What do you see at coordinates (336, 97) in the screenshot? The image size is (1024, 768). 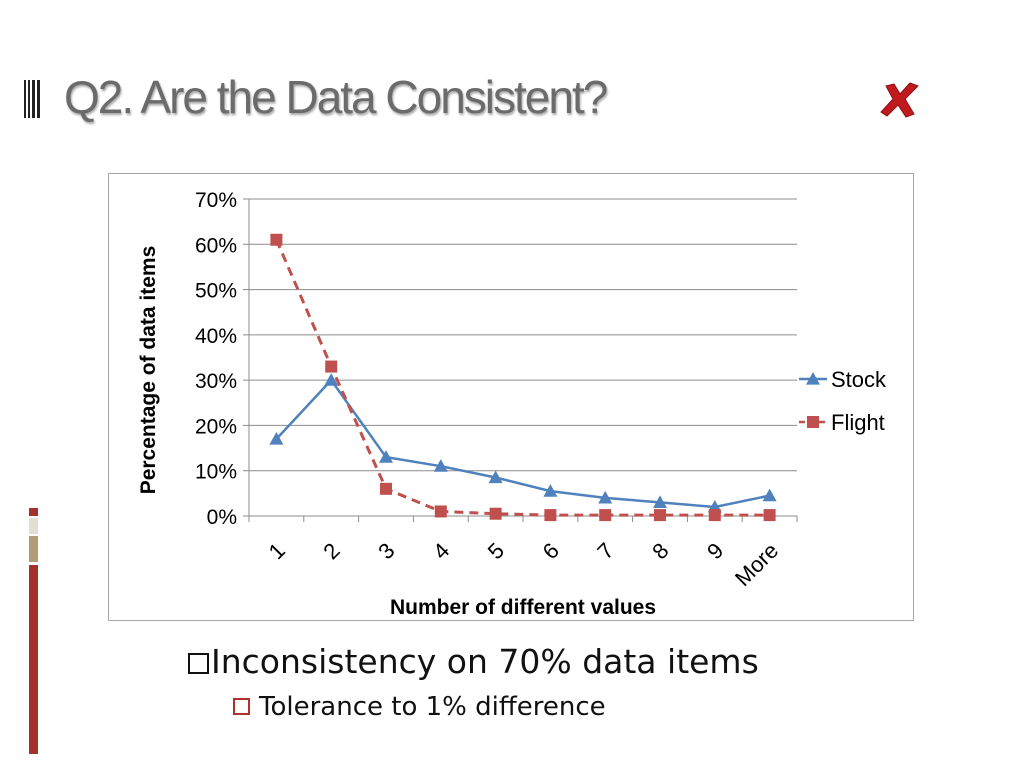 I see `slide-title: Q2. Are the Data Consistent?` at bounding box center [336, 97].